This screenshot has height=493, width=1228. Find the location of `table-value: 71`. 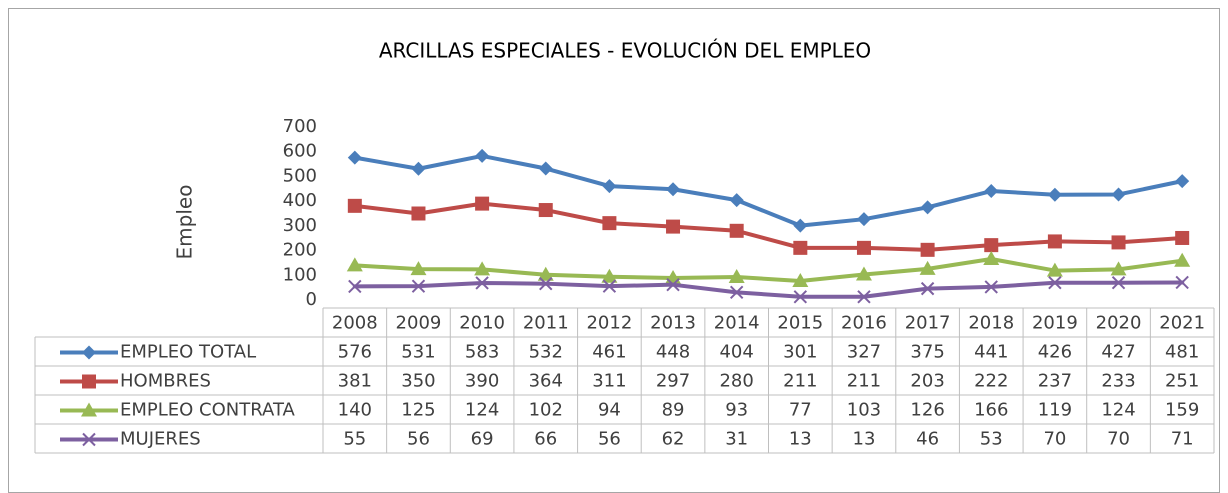

table-value: 71 is located at coordinates (1182, 439).